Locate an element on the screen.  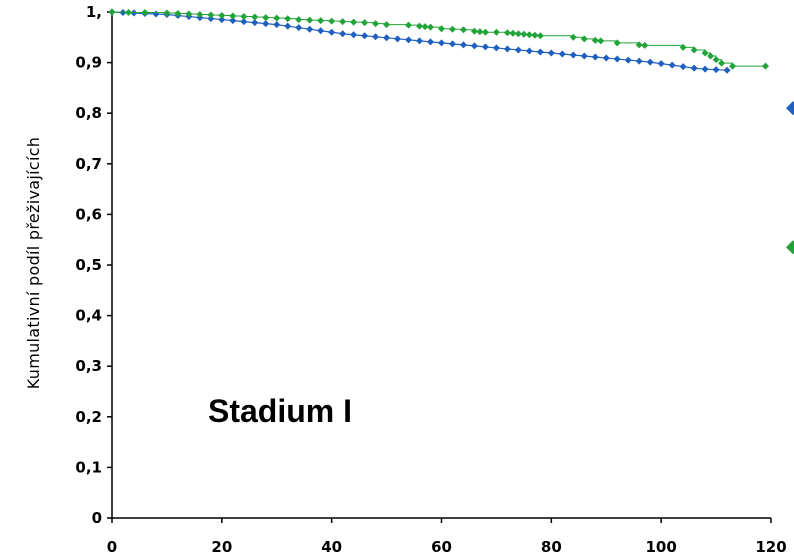
y-tick-label: 0,8 is located at coordinates (88, 113).